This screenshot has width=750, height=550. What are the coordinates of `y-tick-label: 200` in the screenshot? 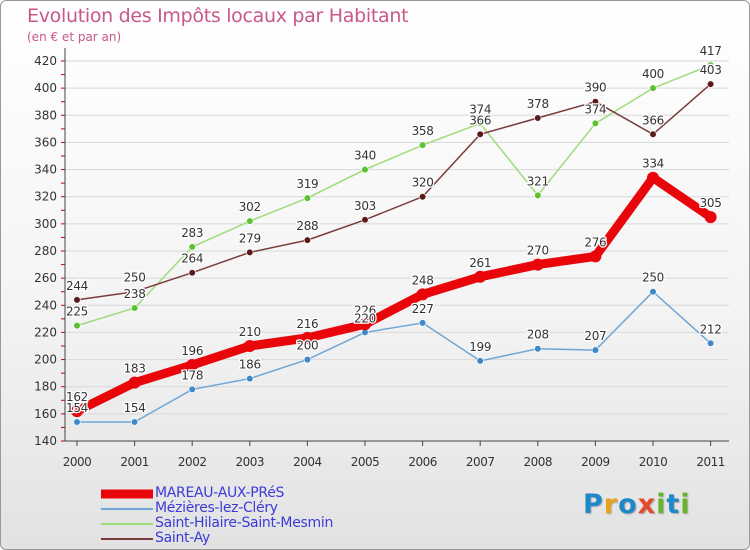 It's located at (45, 360).